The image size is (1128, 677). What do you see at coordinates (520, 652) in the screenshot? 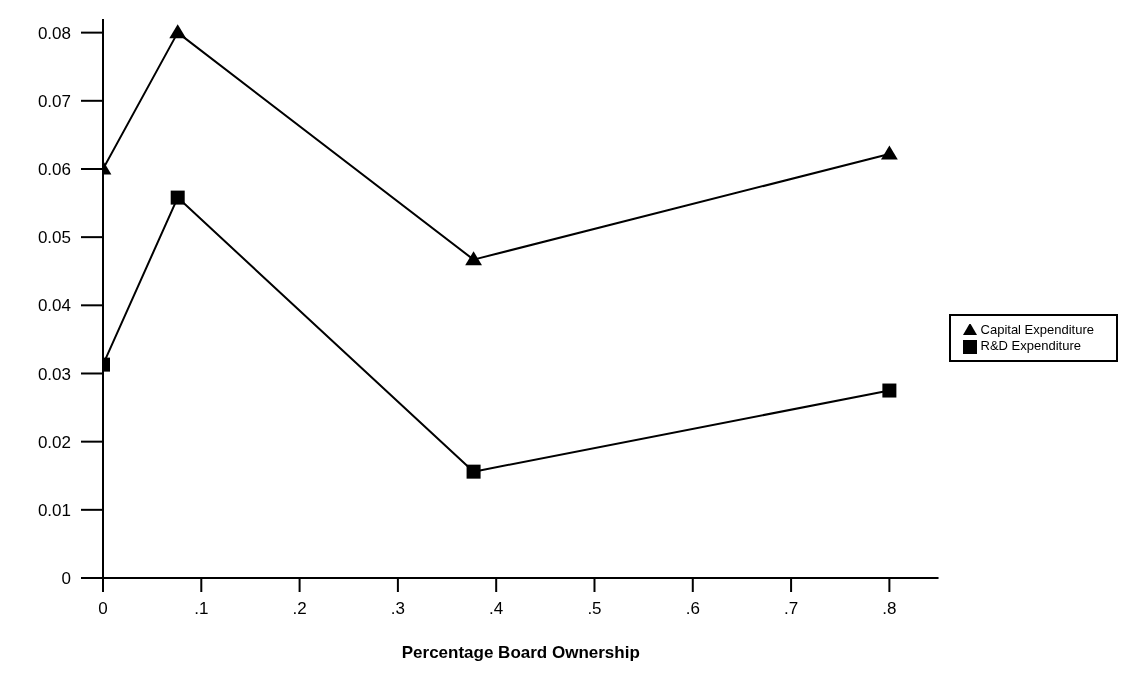
I see `x-axis-title: Percentage Board Ownership` at bounding box center [520, 652].